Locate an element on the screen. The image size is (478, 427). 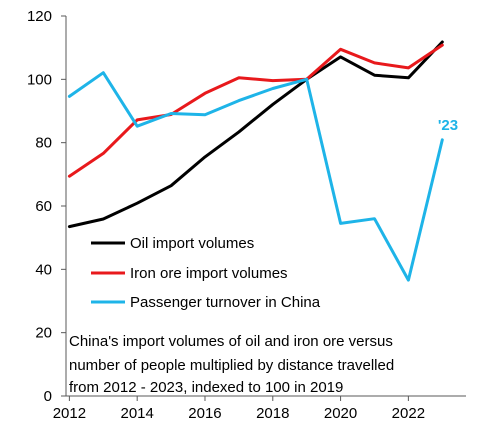
x-tick-label: 2020 is located at coordinates (340, 413).